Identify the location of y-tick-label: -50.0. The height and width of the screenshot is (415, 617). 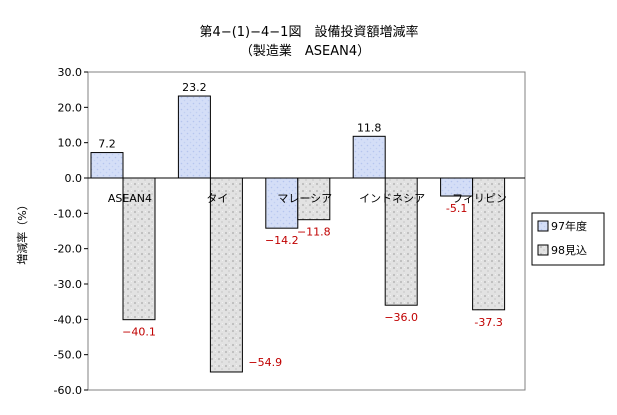
(68, 355).